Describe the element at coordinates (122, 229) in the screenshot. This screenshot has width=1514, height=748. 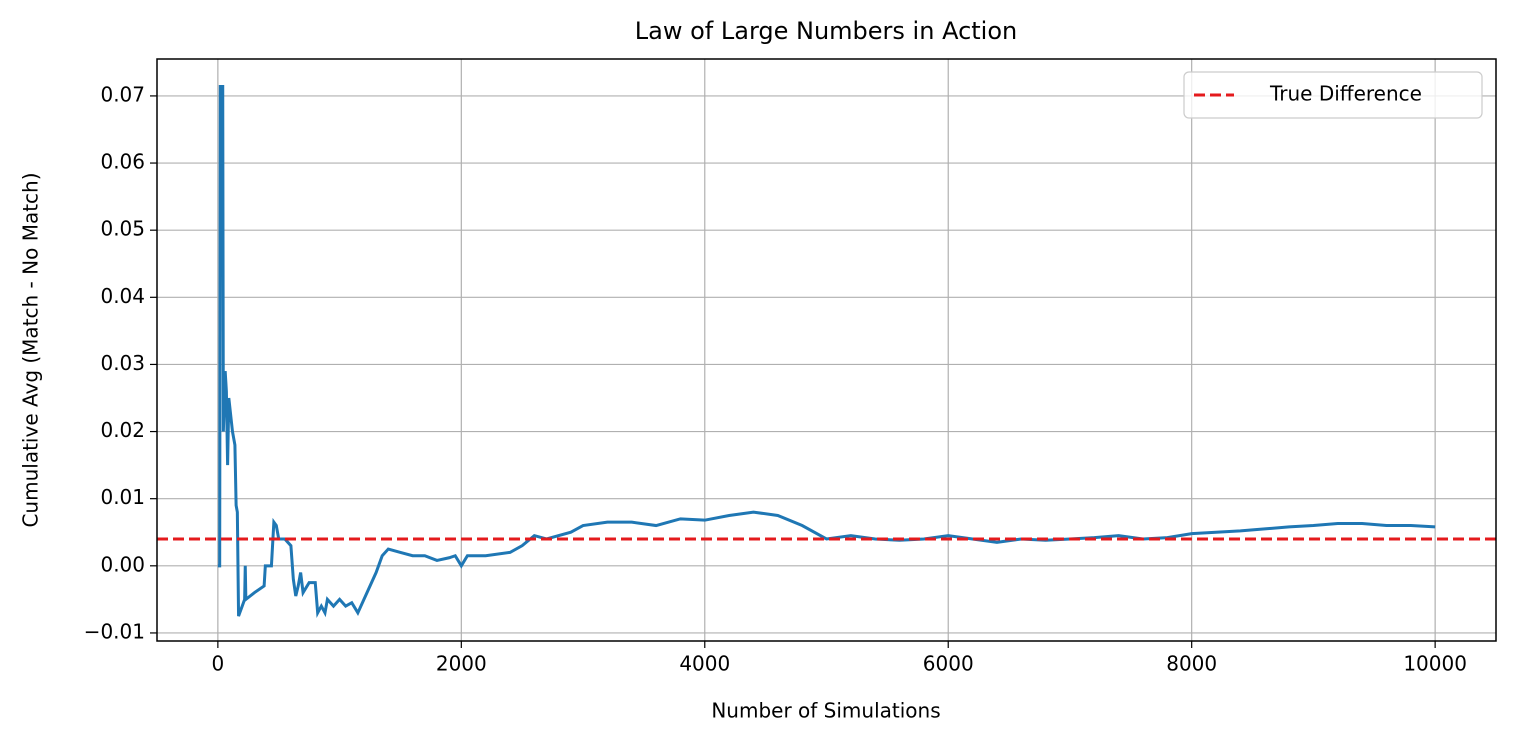
I see `y-tick-label: 0.05` at that location.